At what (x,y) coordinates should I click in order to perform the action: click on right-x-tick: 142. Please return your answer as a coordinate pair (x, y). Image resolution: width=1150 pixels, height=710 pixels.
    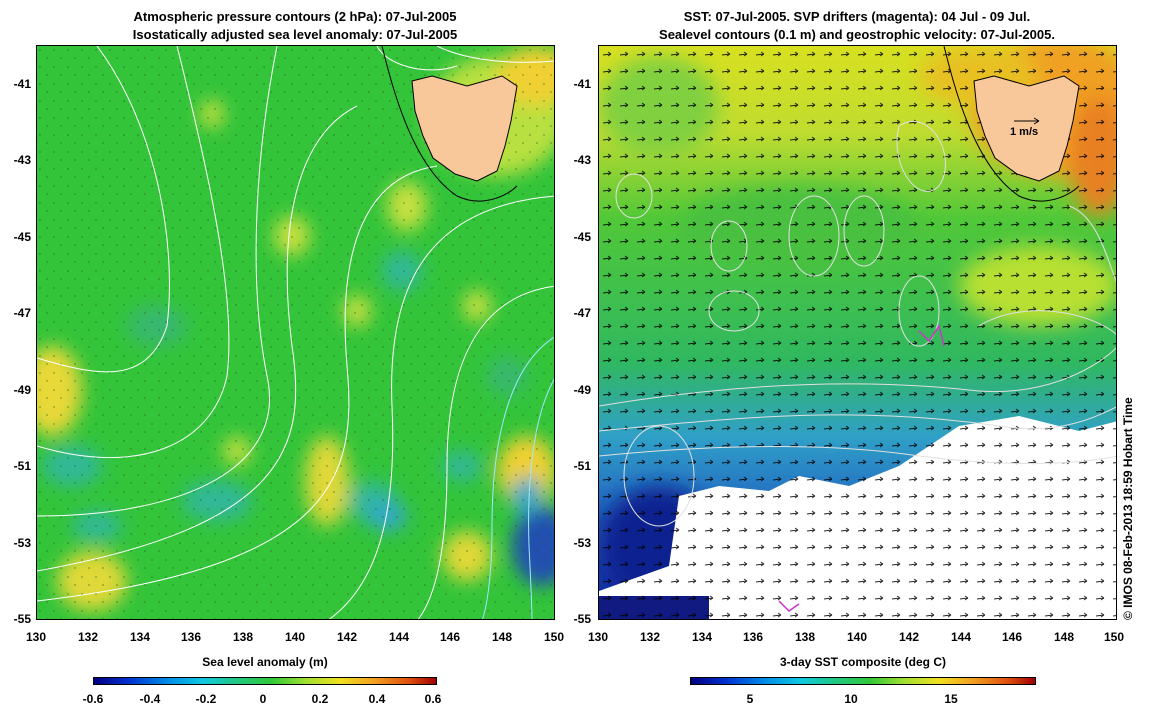
    Looking at the image, I should click on (909, 637).